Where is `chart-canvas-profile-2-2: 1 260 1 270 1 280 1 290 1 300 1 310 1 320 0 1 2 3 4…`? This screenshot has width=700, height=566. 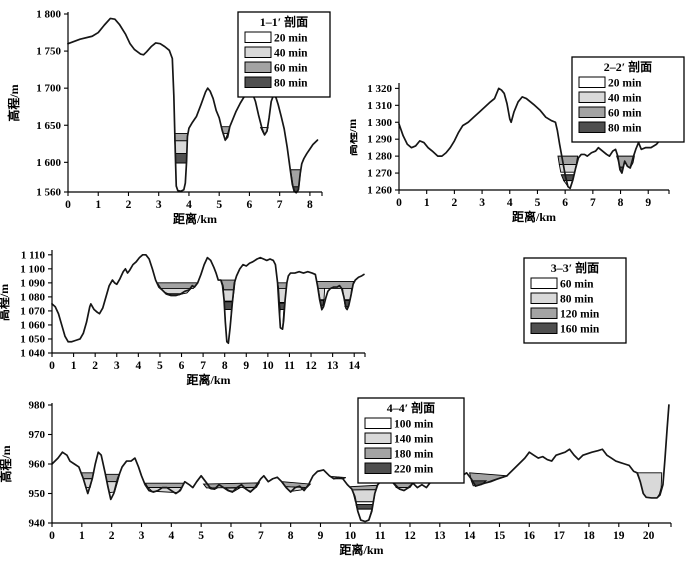 chart-canvas-profile-2-2: 1 260 1 270 1 280 1 290 1 300 1 310 1 320 0 1 2 3 4… is located at coordinates (514, 140).